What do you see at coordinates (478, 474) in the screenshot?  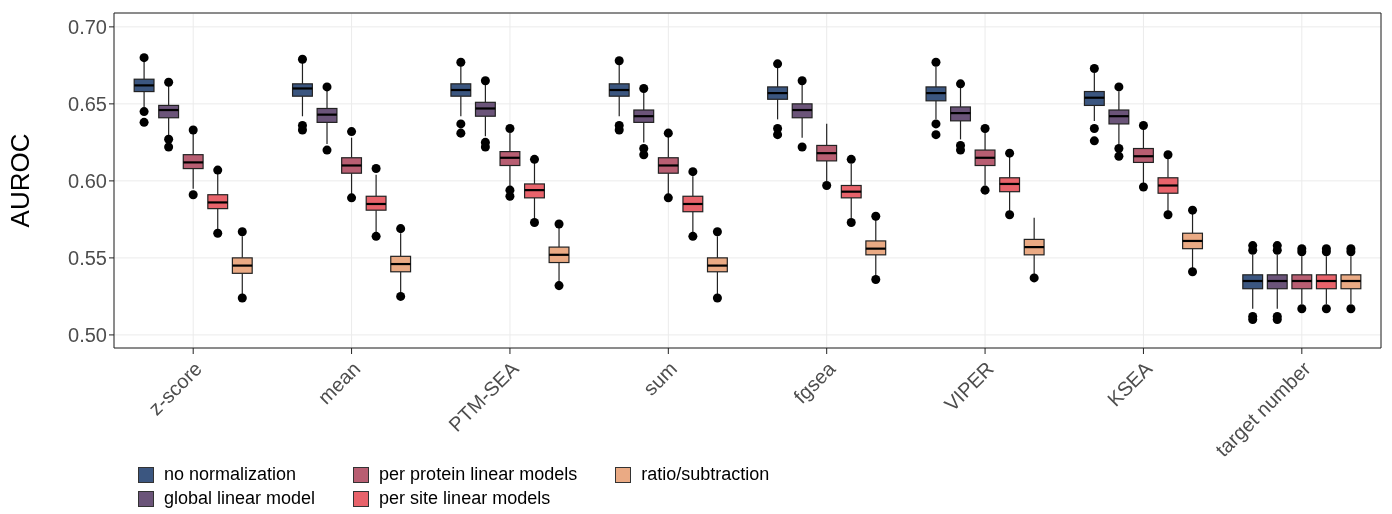 I see `legend-label: per protein linear models` at bounding box center [478, 474].